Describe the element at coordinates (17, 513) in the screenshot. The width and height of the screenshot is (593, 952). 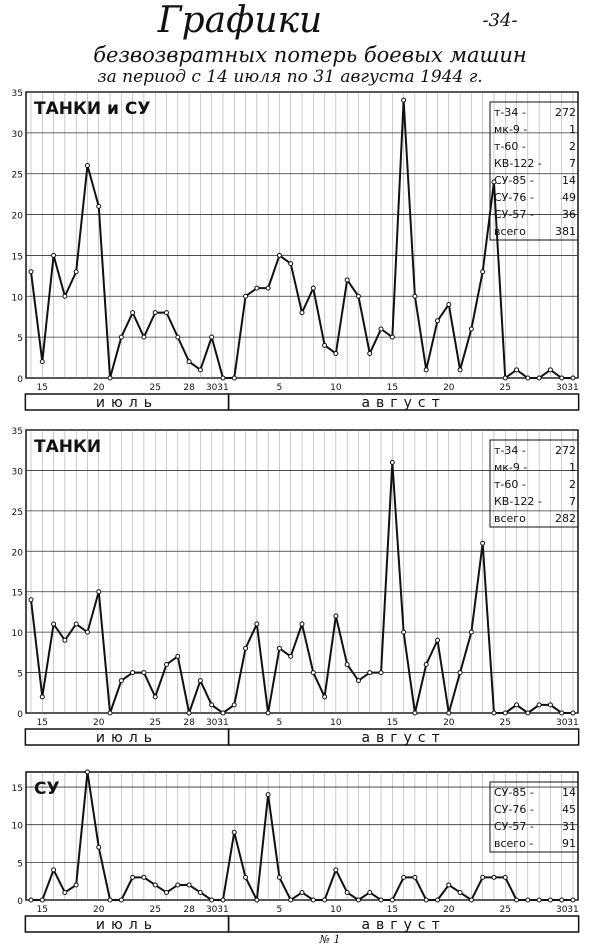
I see `y-tick-label: 25` at that location.